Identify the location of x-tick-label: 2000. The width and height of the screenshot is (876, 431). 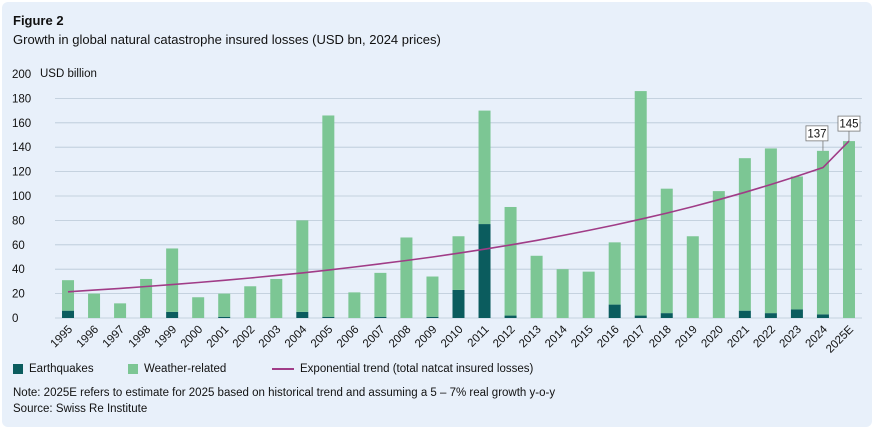
(192, 337).